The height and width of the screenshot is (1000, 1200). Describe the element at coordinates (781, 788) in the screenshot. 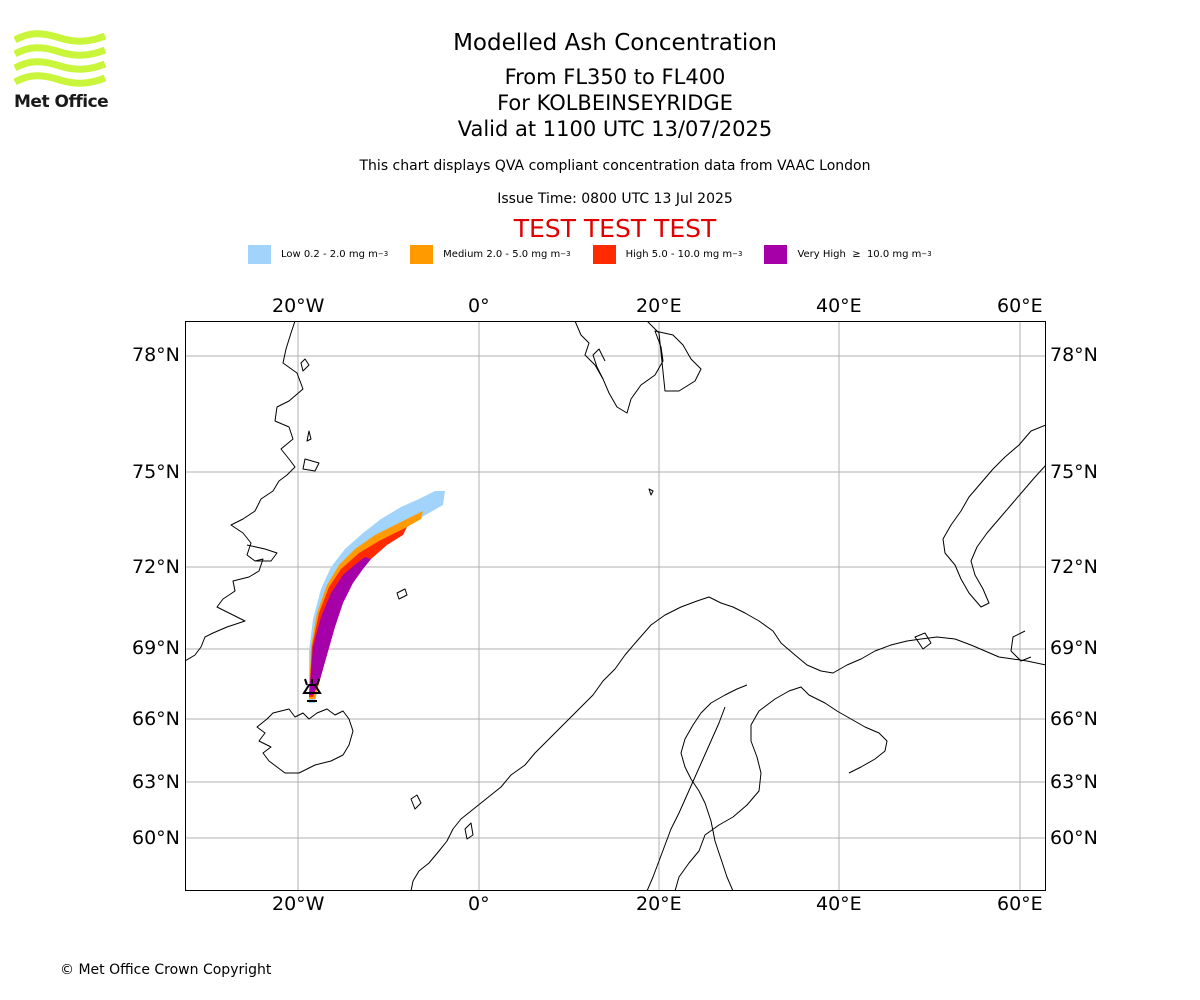

I see `coast-baltic` at that location.